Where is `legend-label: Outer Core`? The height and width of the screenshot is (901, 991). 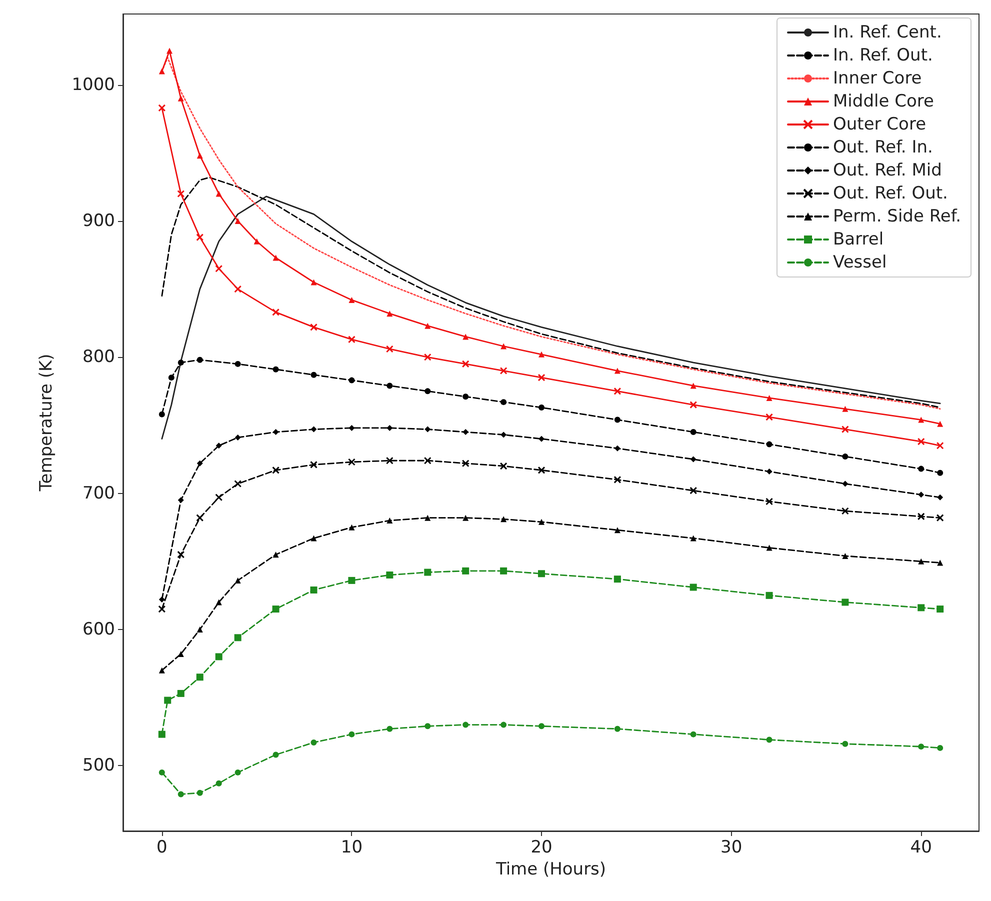
legend-label: Outer Core is located at coordinates (879, 124).